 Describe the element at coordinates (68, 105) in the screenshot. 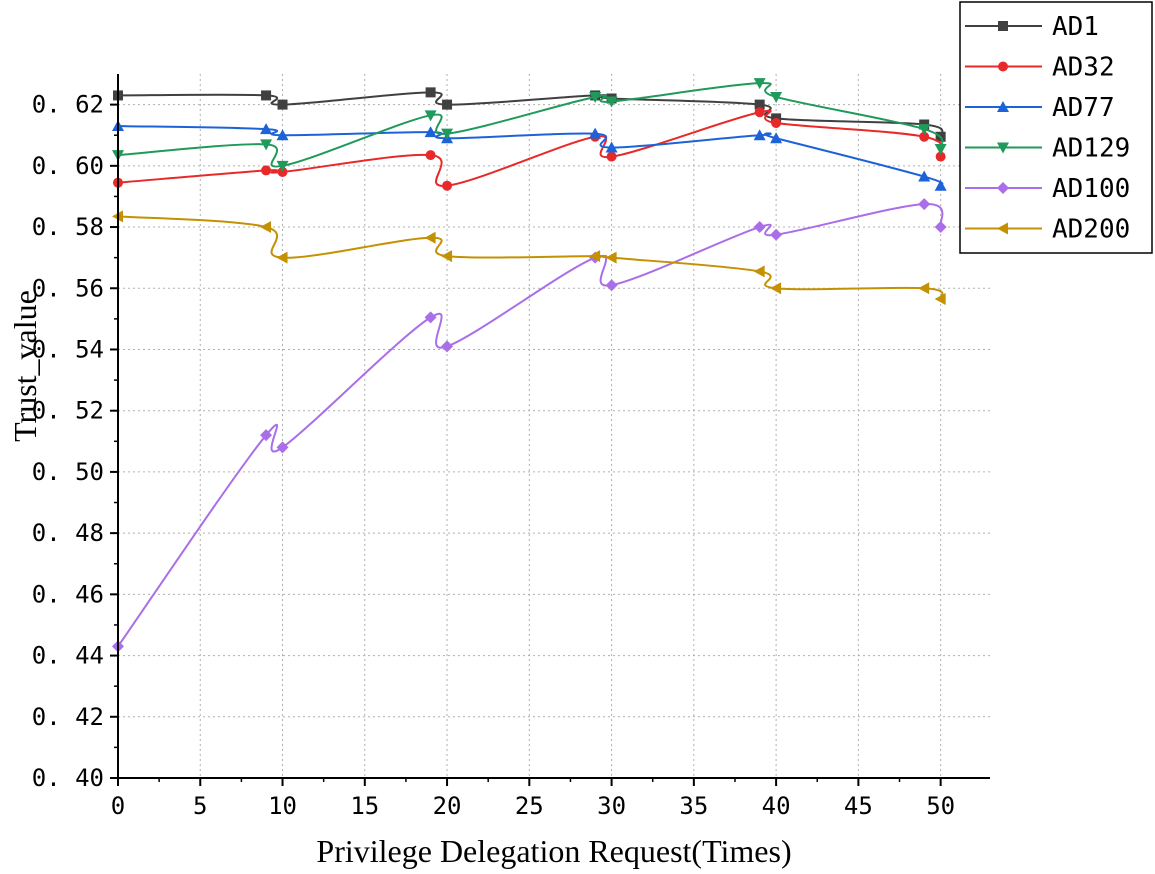

I see `y-tick-label: 0. 62` at that location.